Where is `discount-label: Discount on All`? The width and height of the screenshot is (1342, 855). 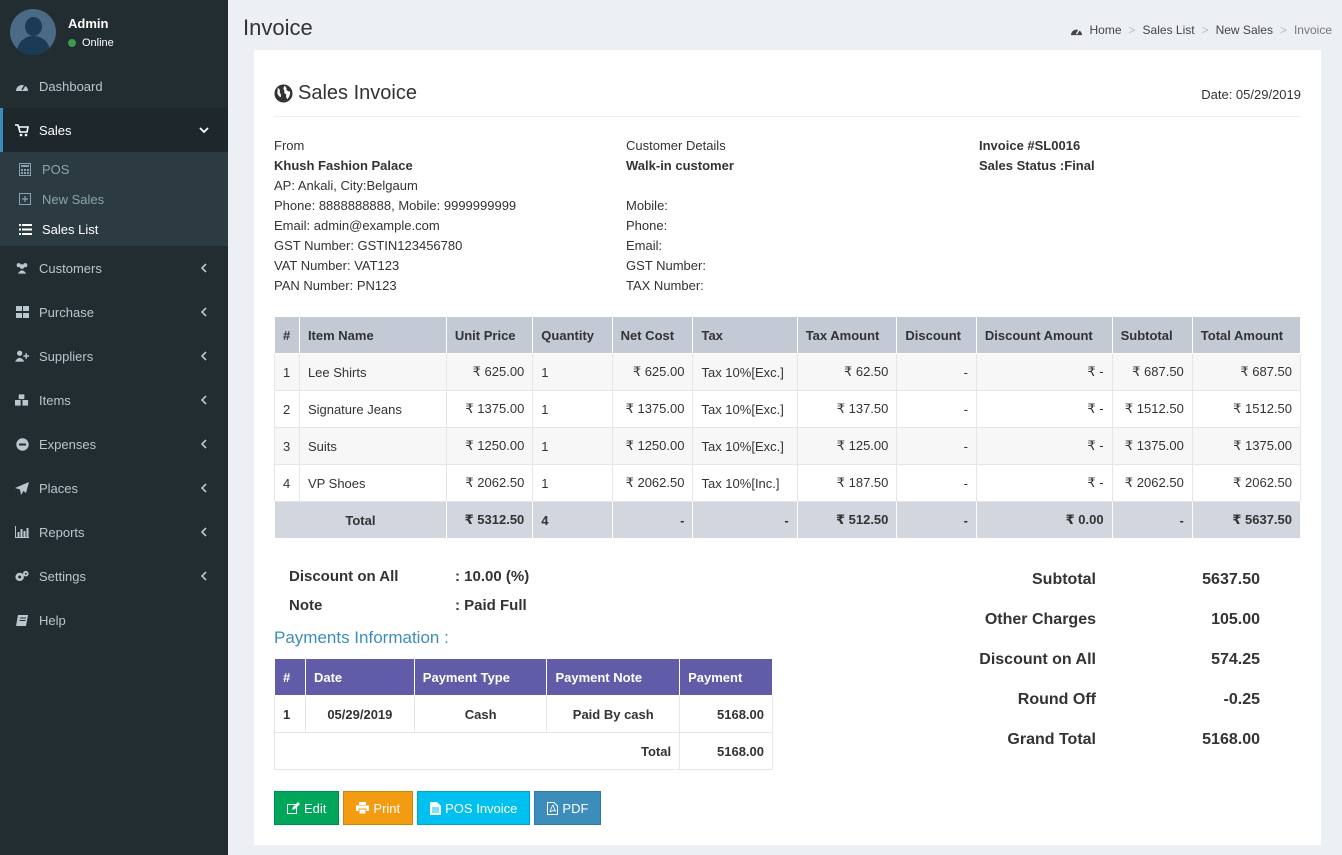 discount-label: Discount on All is located at coordinates (344, 576).